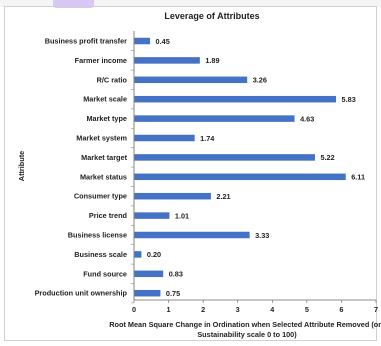 The height and width of the screenshot is (346, 381). I want to click on value-label: 3.33, so click(262, 235).